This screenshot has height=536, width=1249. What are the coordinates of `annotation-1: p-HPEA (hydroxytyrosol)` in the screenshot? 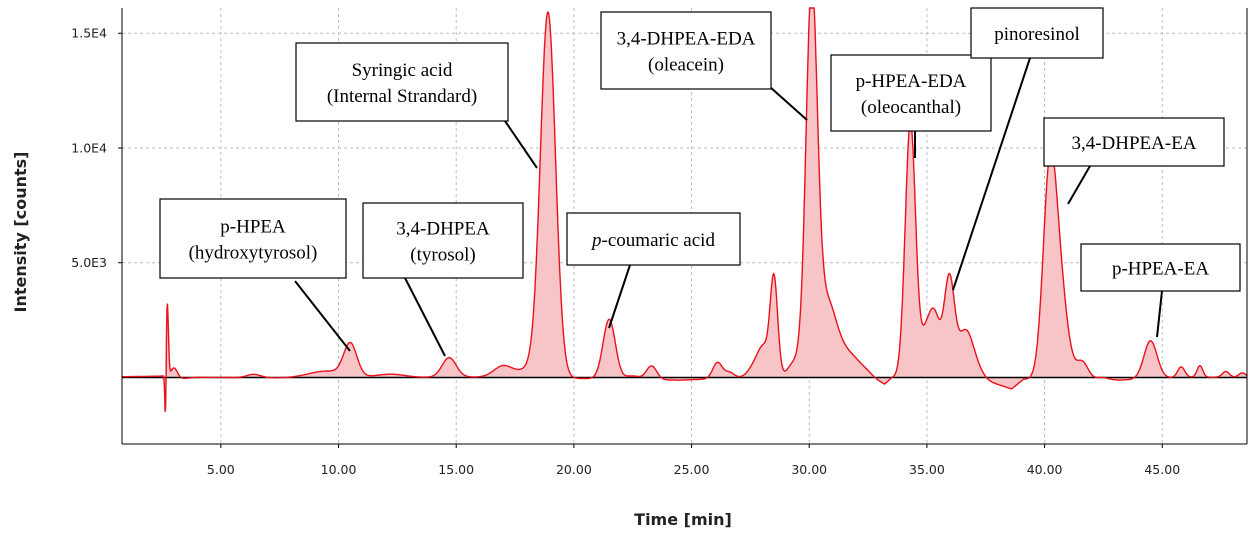 It's located at (255, 275).